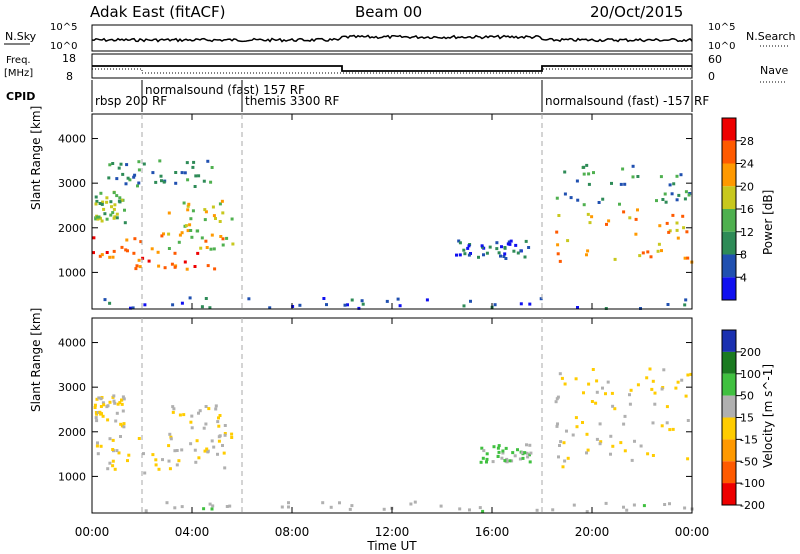 The width and height of the screenshot is (800, 554). Describe the element at coordinates (36, 158) in the screenshot. I see `power-ylabel: Slant Range [km]` at that location.